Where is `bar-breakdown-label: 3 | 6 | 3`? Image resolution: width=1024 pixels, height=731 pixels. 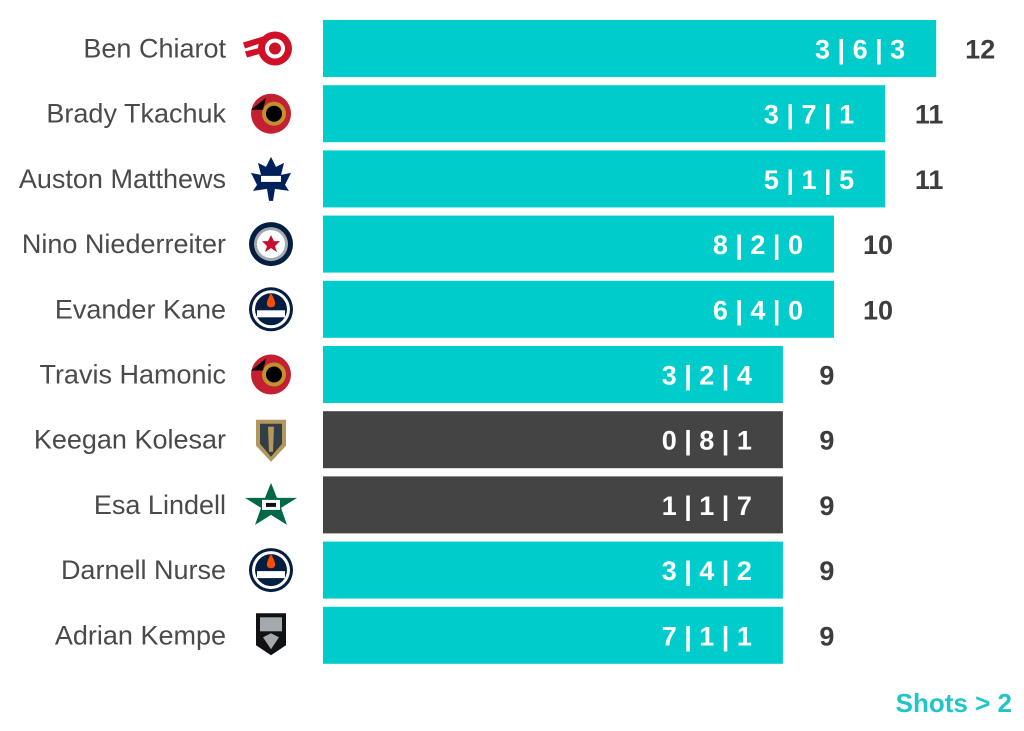
bar-breakdown-label: 3 | 6 | 3 is located at coordinates (860, 50).